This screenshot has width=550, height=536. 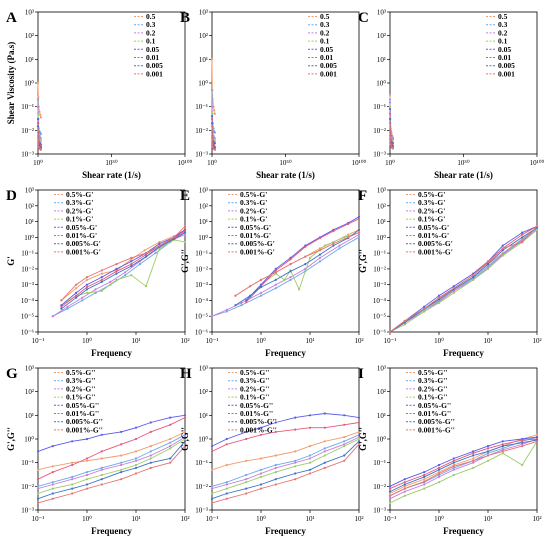 What do you see at coordinates (201, 269) in the screenshot?
I see `panel-e-ytick-label: 10⁻²` at bounding box center [201, 269].